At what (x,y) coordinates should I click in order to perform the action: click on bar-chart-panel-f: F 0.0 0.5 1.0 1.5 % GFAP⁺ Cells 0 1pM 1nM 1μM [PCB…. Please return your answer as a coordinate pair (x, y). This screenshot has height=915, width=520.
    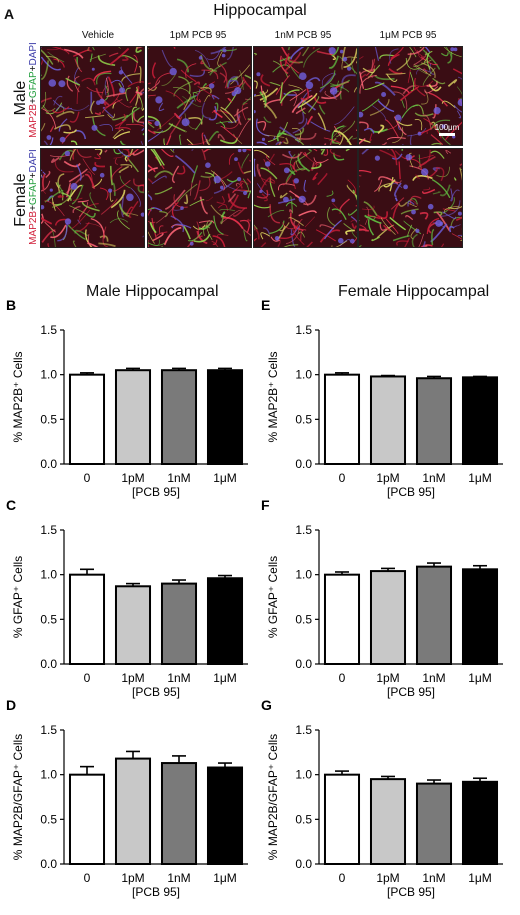
    Looking at the image, I should click on (382, 598).